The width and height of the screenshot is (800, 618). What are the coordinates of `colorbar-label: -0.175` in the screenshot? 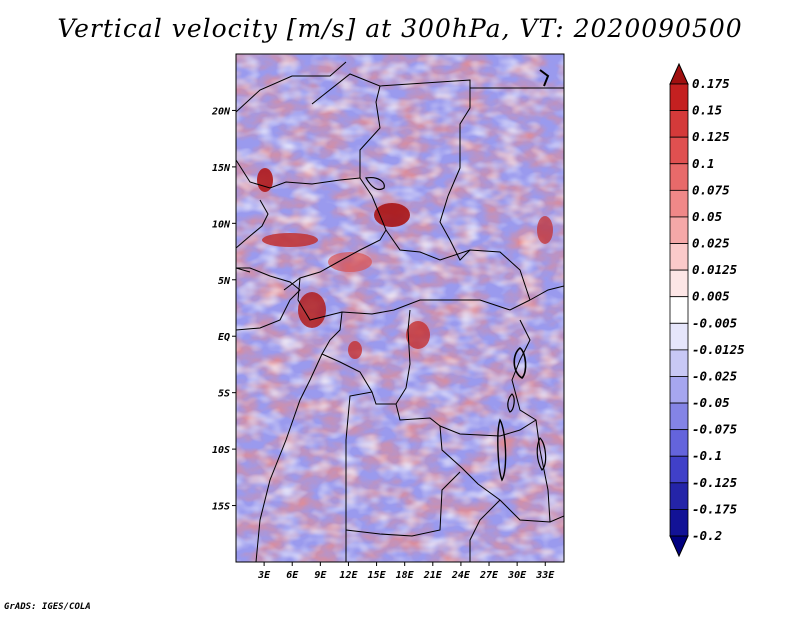 It's located at (715, 508).